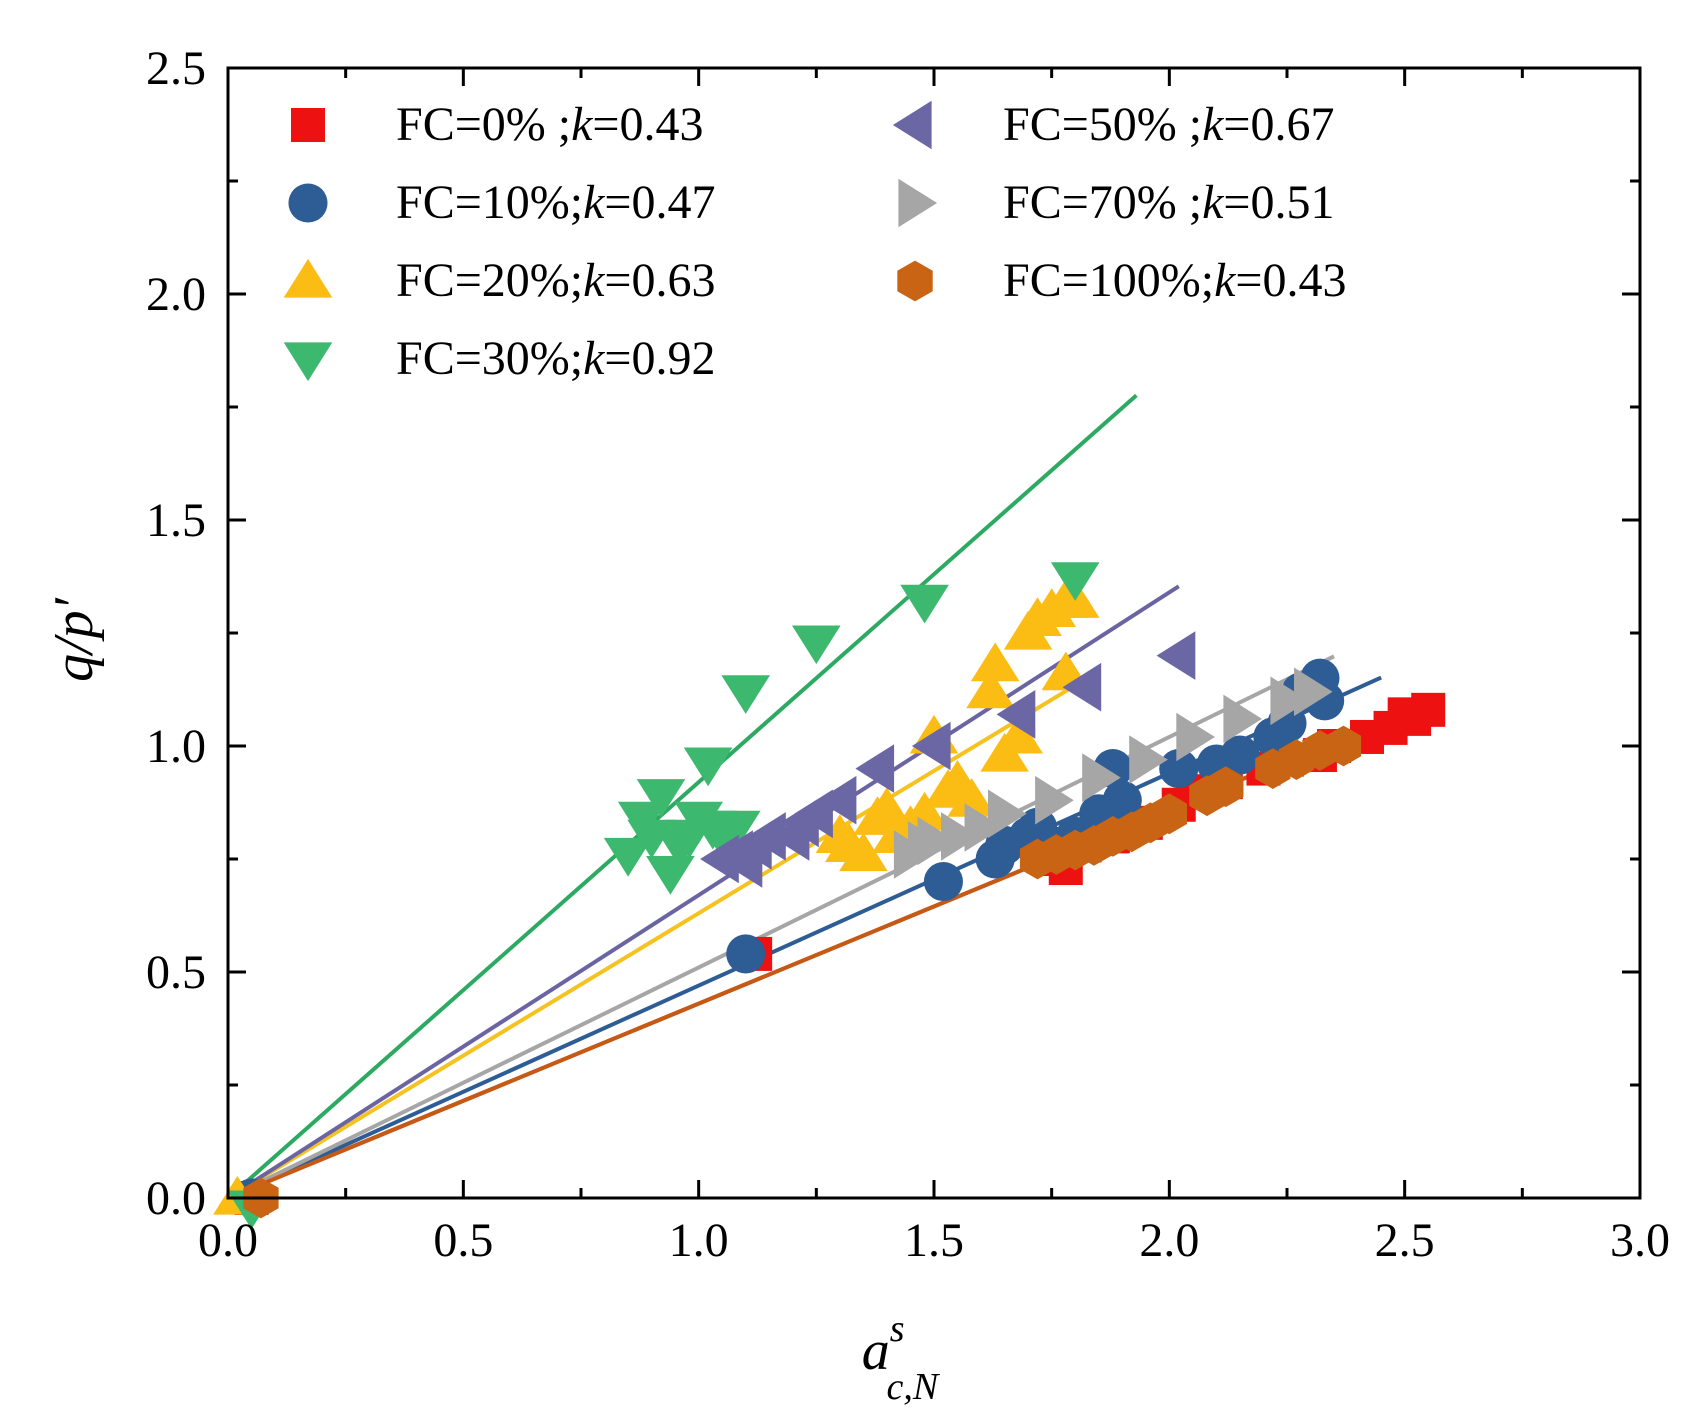 This screenshot has width=1697, height=1419. I want to click on x-axis-title: as c,N, so click(901, 1358).